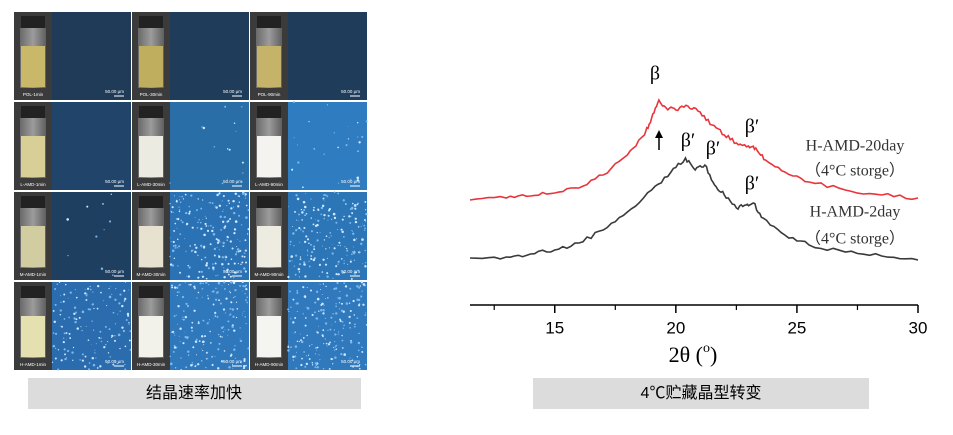 This screenshot has width=953, height=435. I want to click on vial-label: M-AMD-1min, so click(33, 274).